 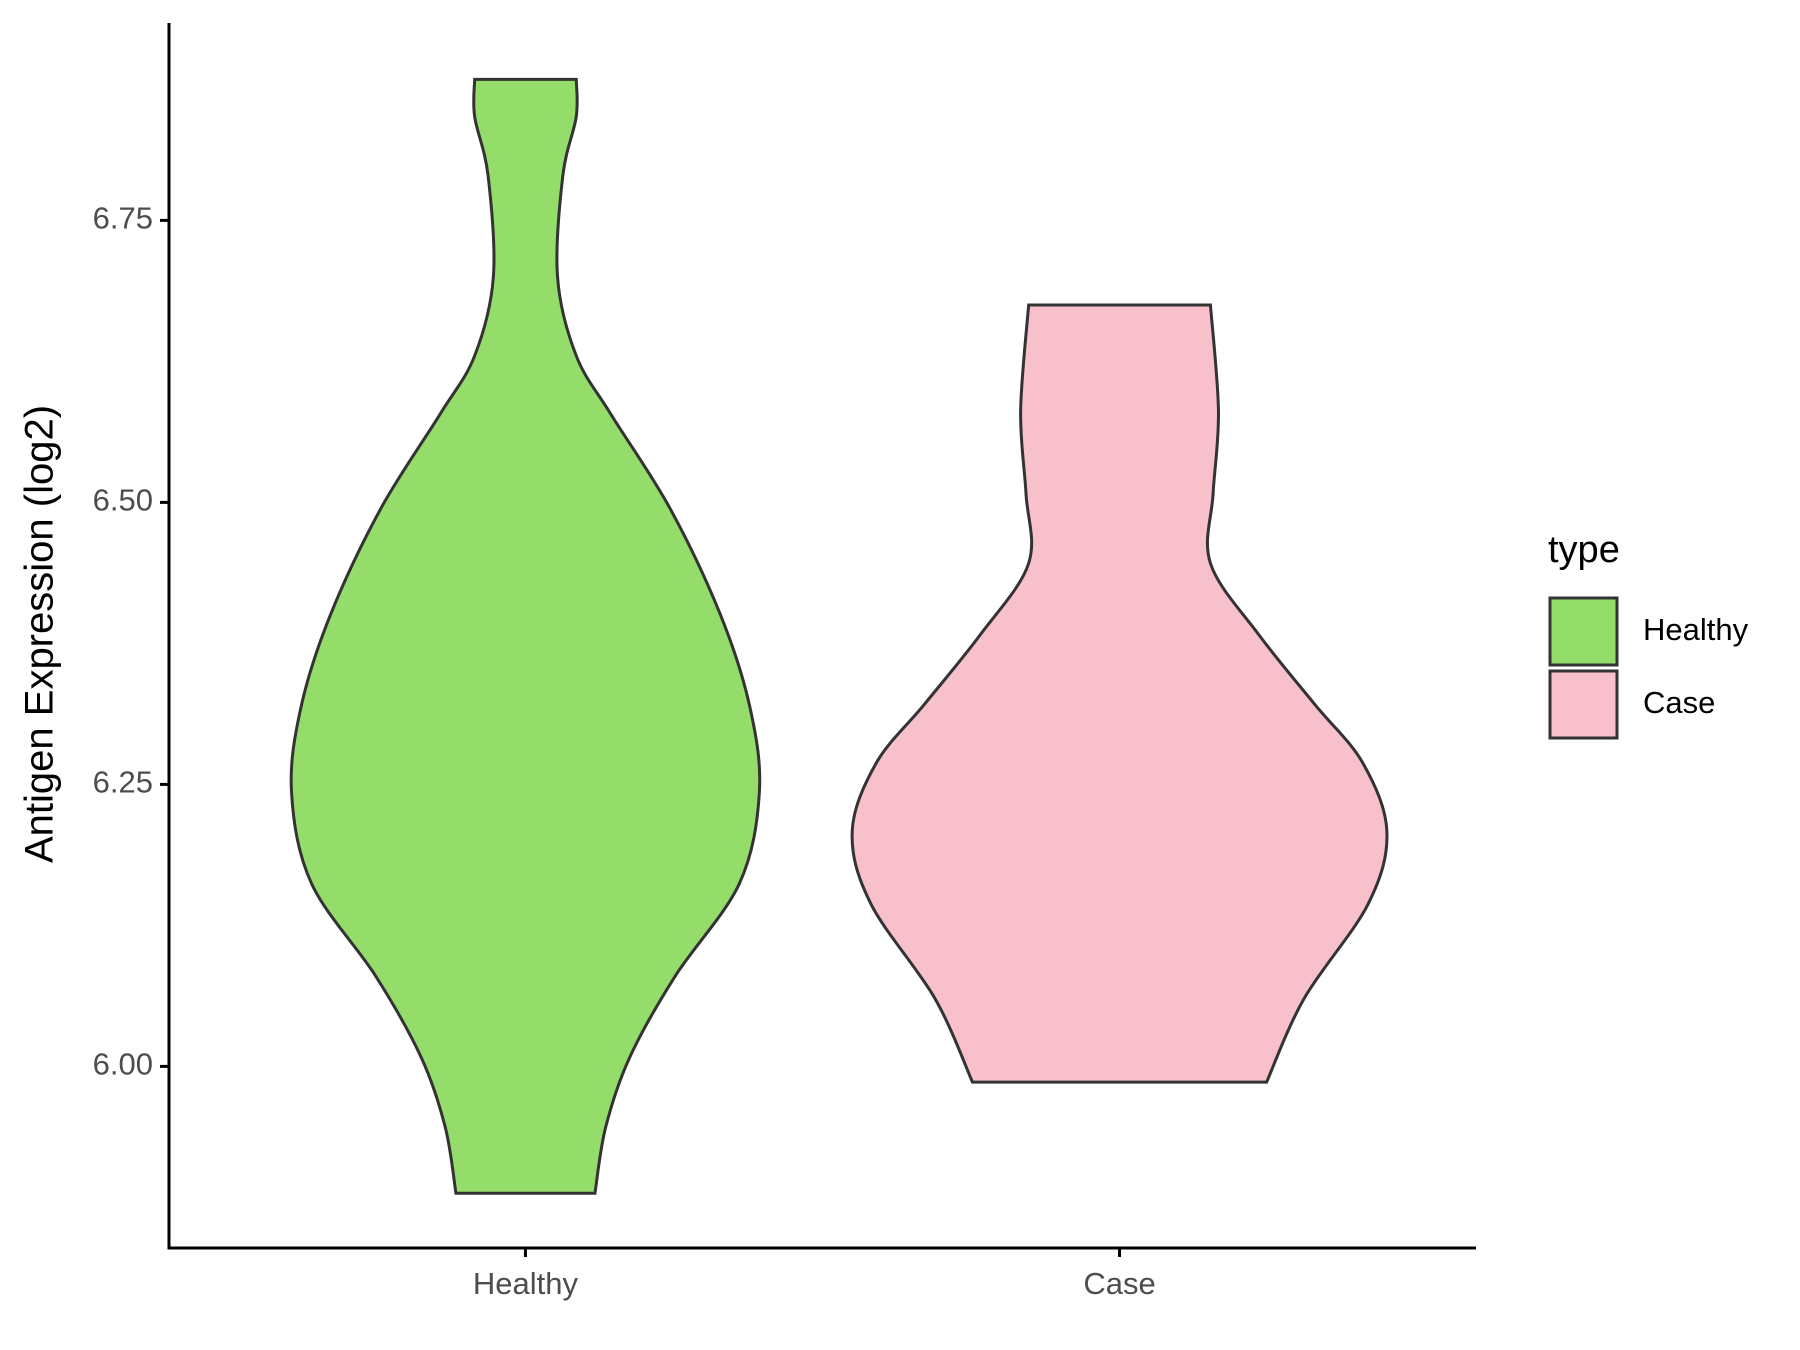 I want to click on y-axis-label: Antigen Expression (log2), so click(x=40, y=634).